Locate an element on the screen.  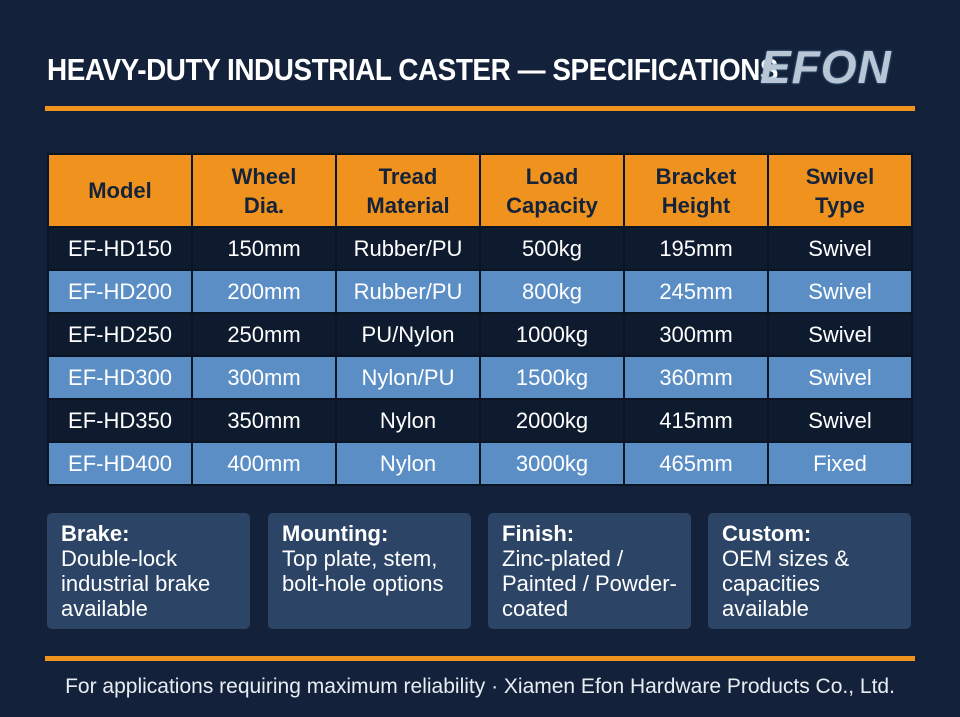
table-row: EF-HD200 200mm Rubber/PU 800kg 245mm Swivel is located at coordinates (480, 291).